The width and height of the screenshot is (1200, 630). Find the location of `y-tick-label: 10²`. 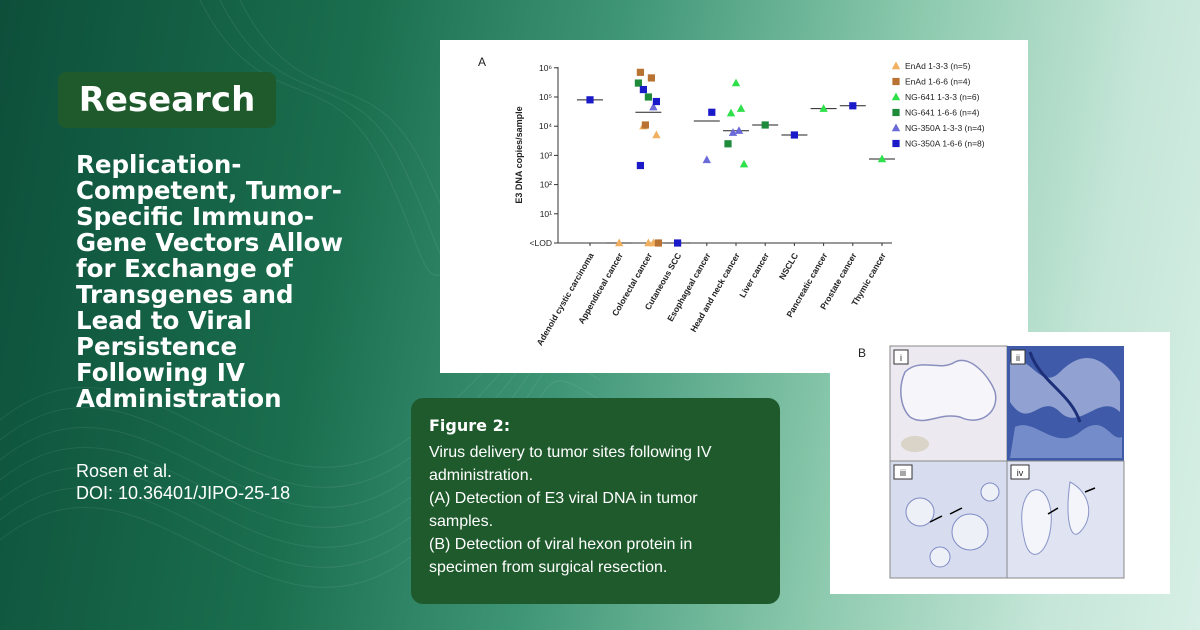

y-tick-label: 10² is located at coordinates (546, 185).